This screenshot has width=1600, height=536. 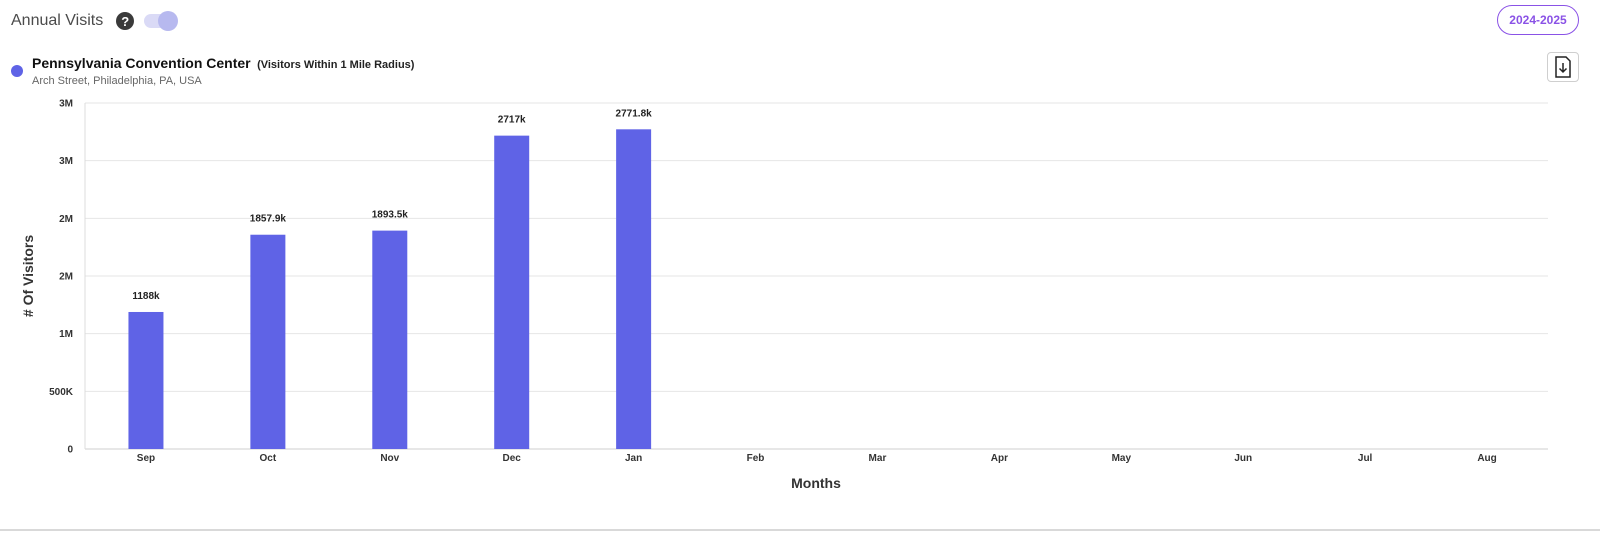 I want to click on card-header: Annual Visits ?, so click(x=95, y=21).